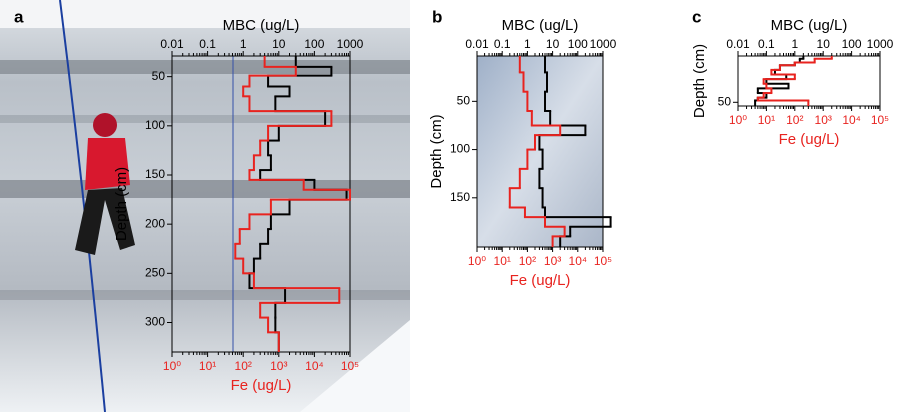 The width and height of the screenshot is (914, 412). What do you see at coordinates (155, 273) in the screenshot?
I see `y-tick-label: 250` at bounding box center [155, 273].